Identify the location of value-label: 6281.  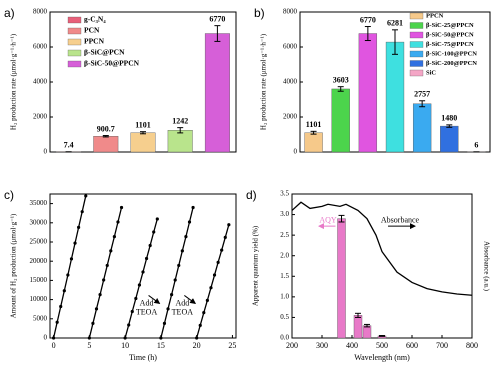
(395, 23).